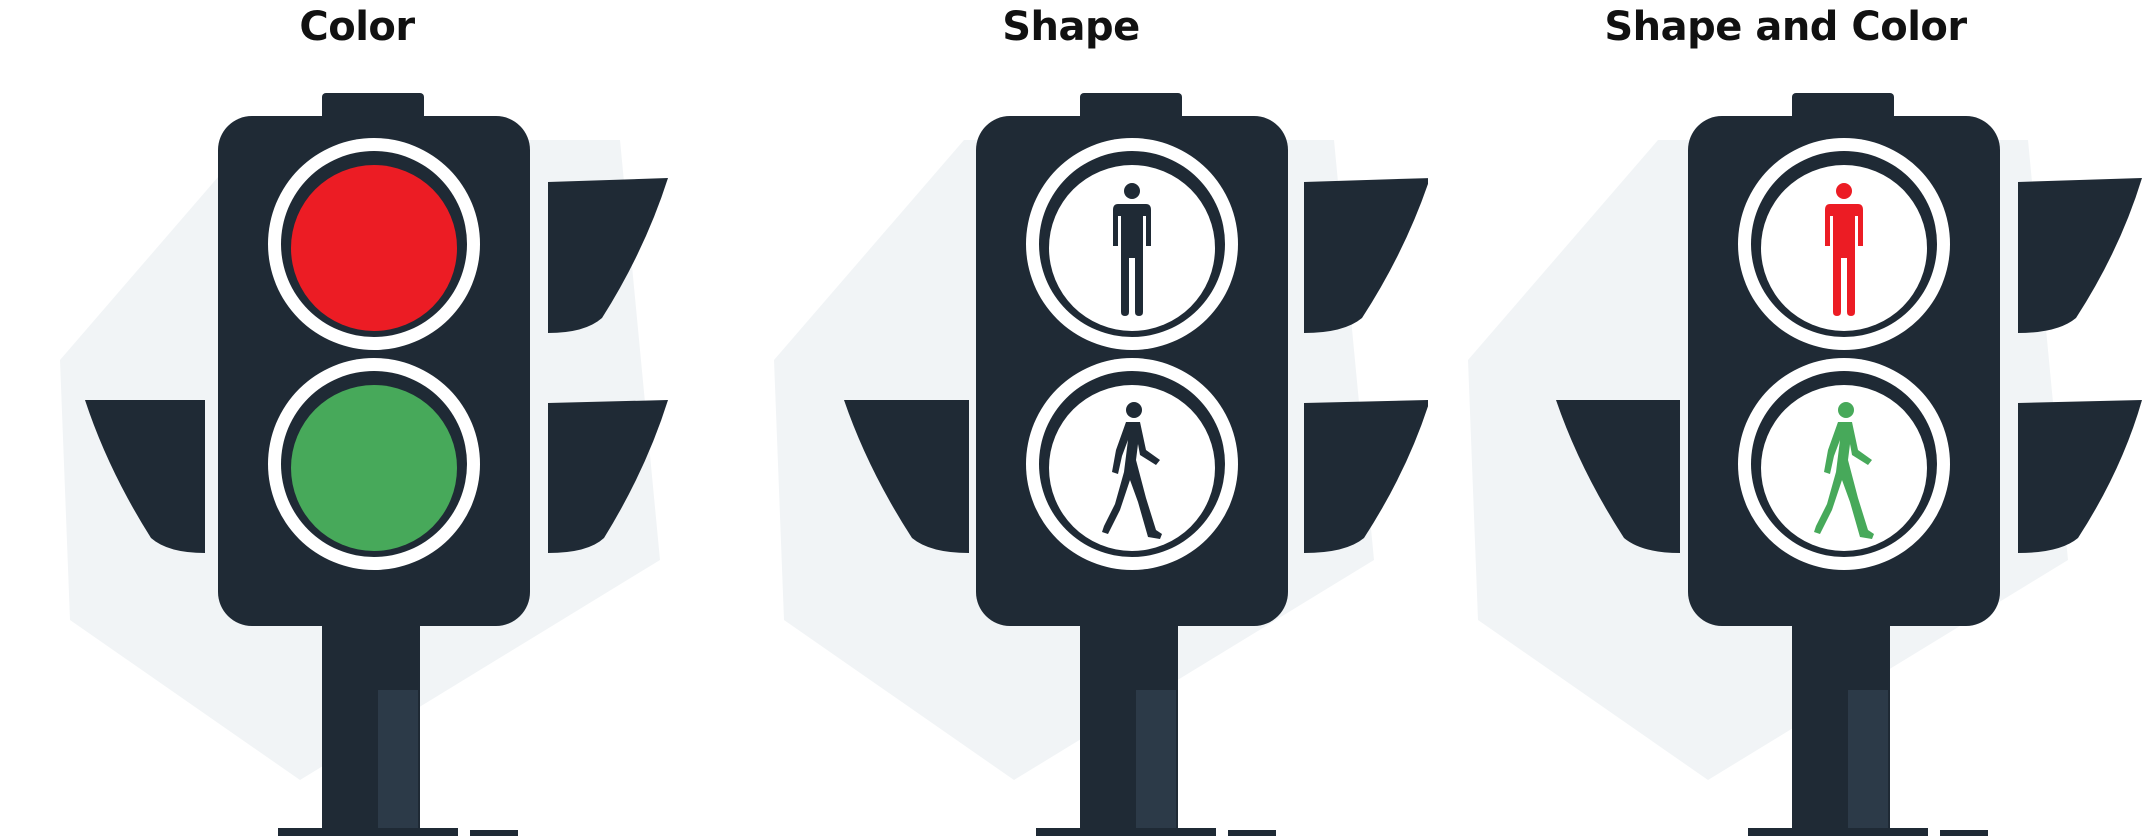 The image size is (2143, 840). I want to click on red-light, so click(374, 248).